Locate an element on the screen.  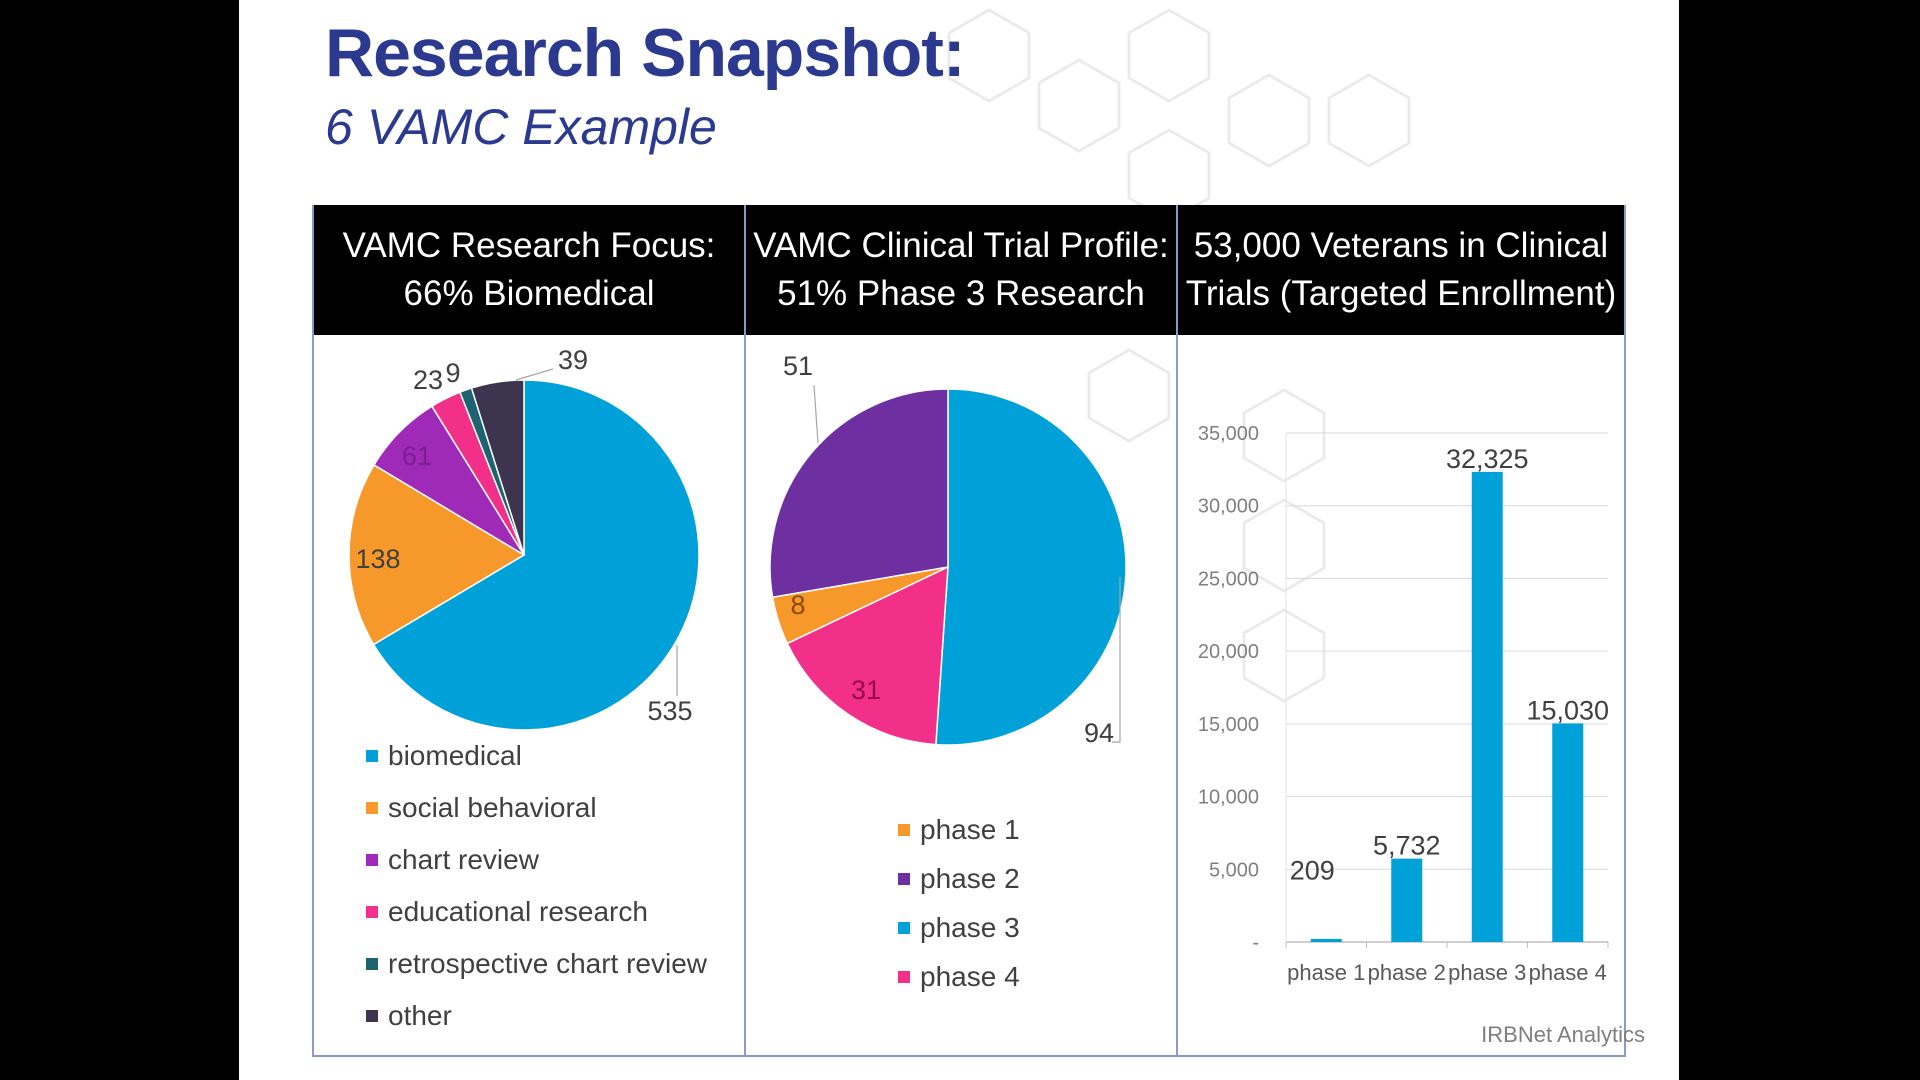
source-credit: IRBNet Analytics is located at coordinates (1563, 1034).